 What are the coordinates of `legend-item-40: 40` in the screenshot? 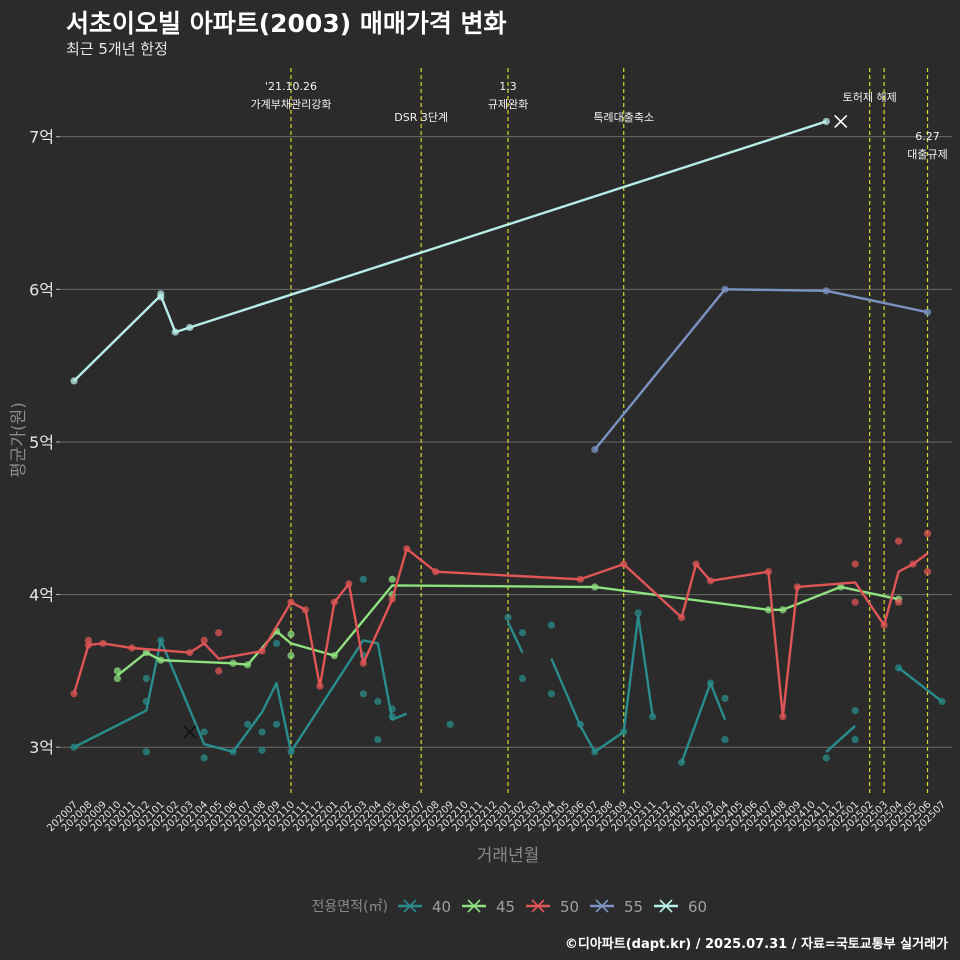 It's located at (424, 907).